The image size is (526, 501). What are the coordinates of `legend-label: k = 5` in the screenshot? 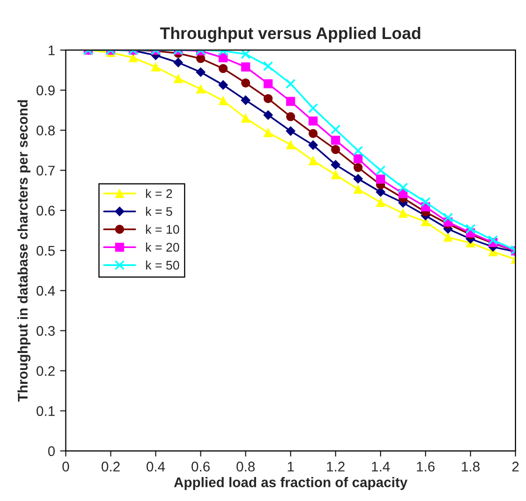 It's located at (159, 211).